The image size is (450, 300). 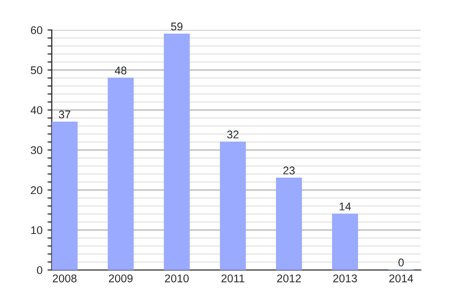 I want to click on x-tick-label: 2010, so click(x=177, y=278).